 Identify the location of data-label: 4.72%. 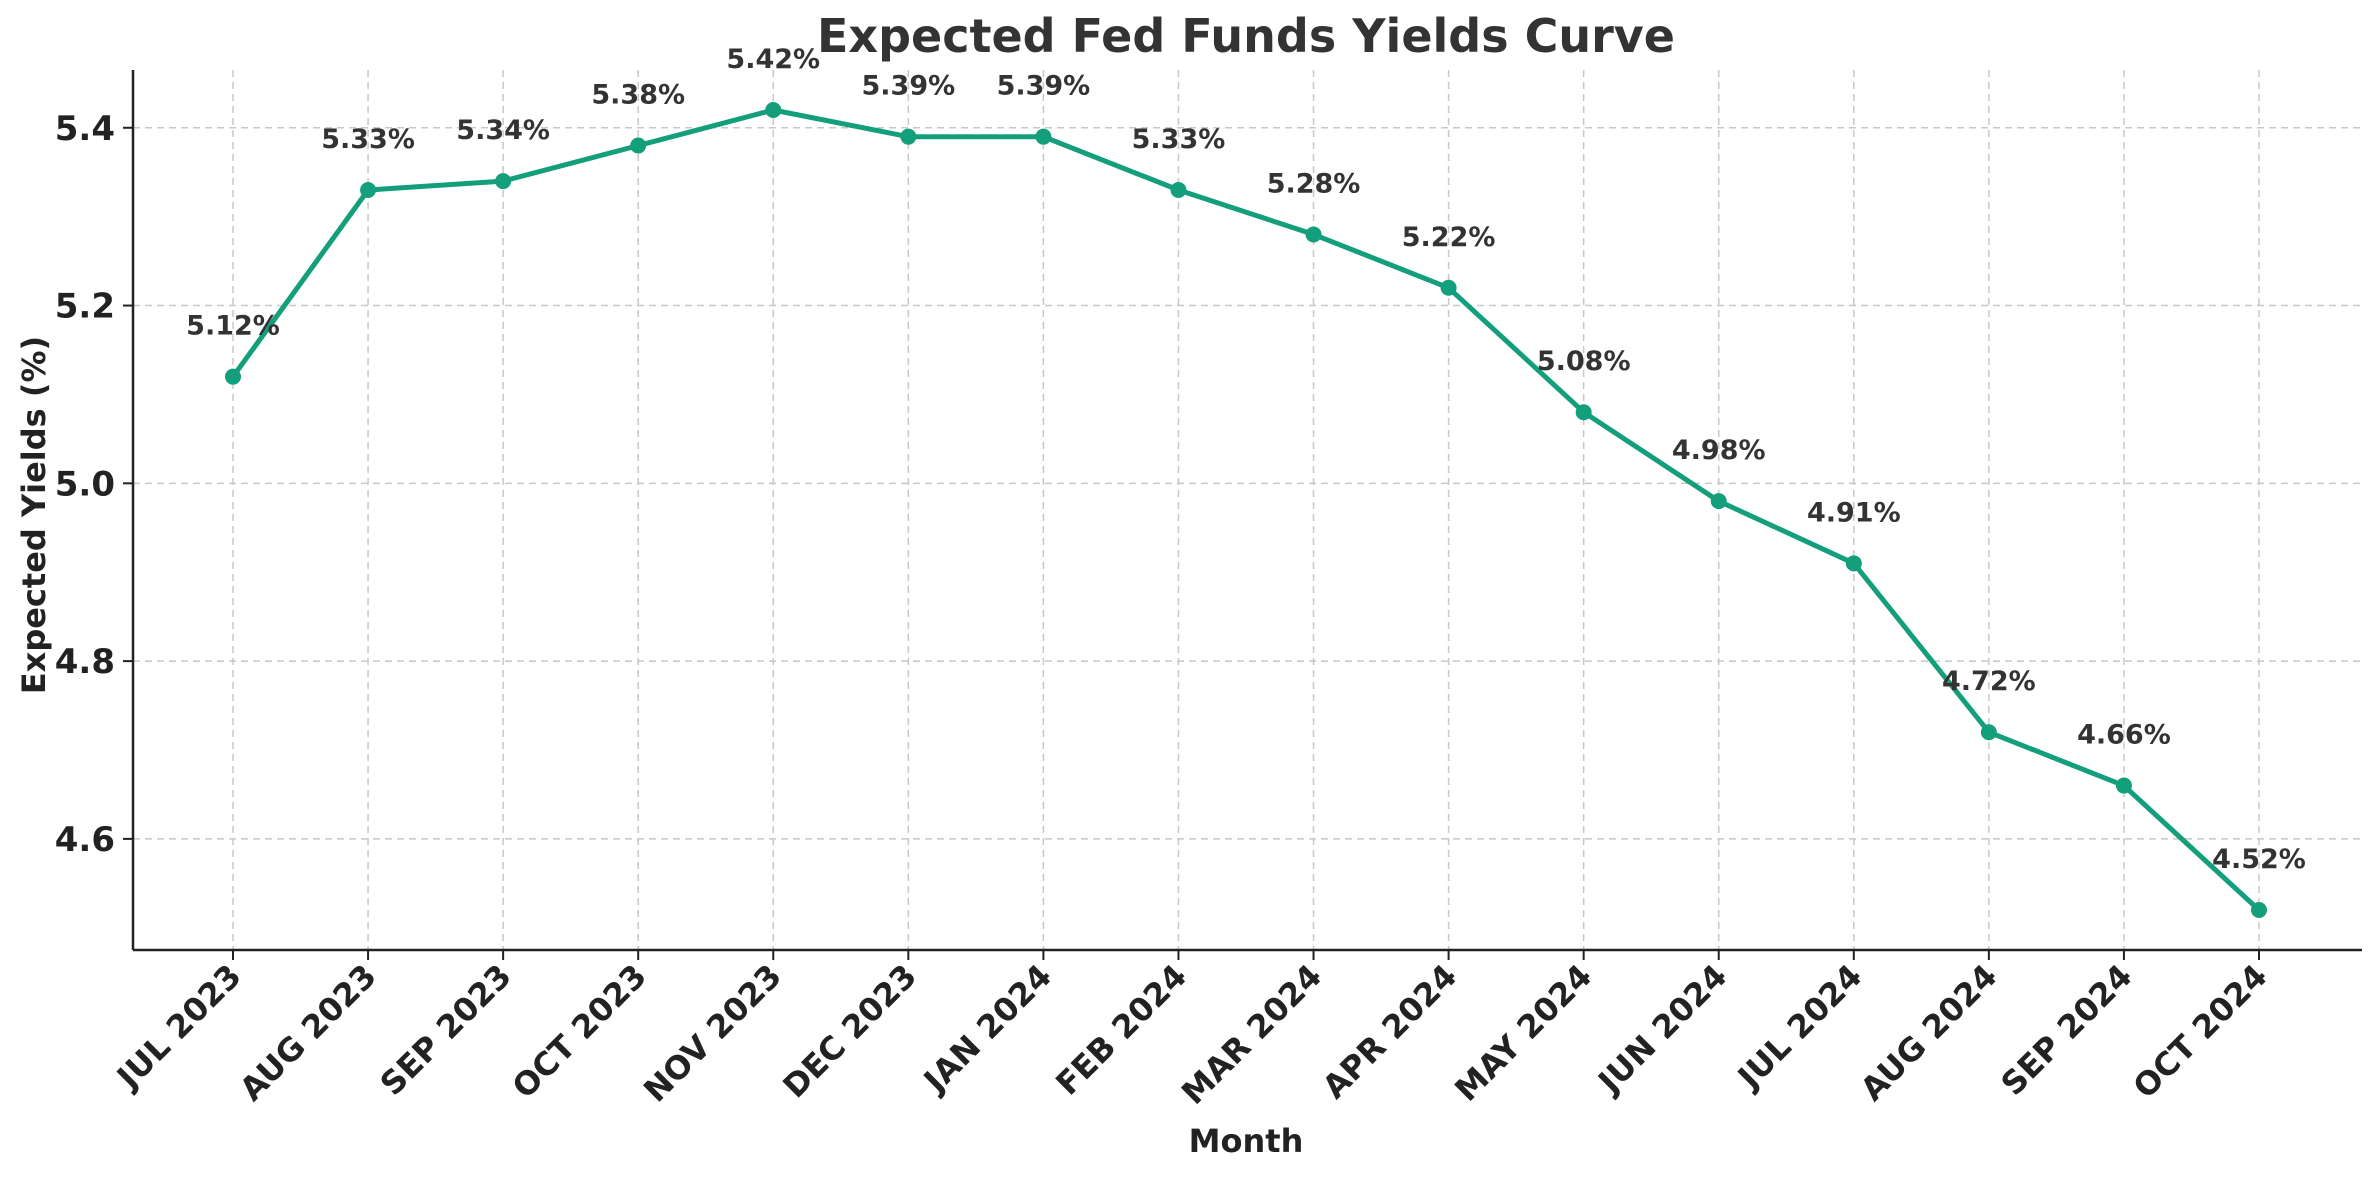
(1989, 681).